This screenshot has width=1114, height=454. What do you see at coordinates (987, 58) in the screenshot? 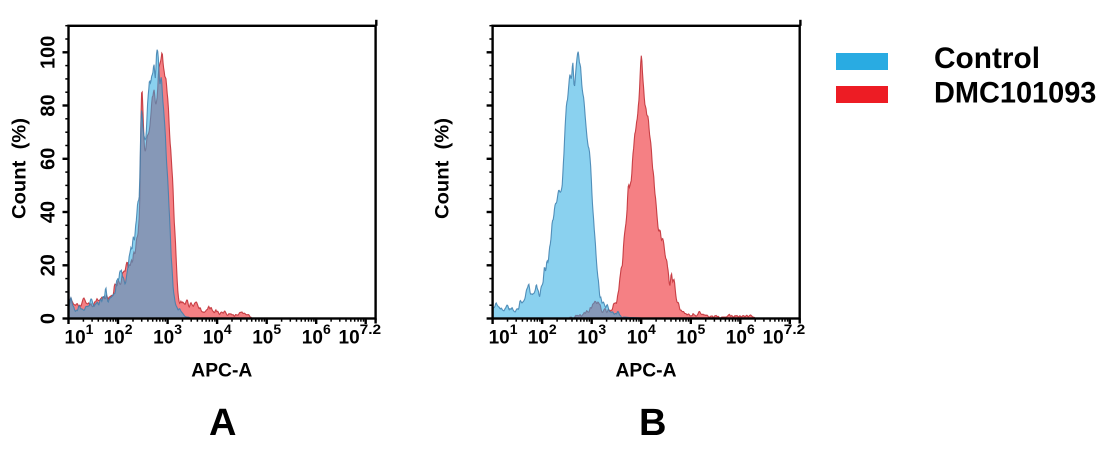
I see `svg-text: Control` at bounding box center [987, 58].